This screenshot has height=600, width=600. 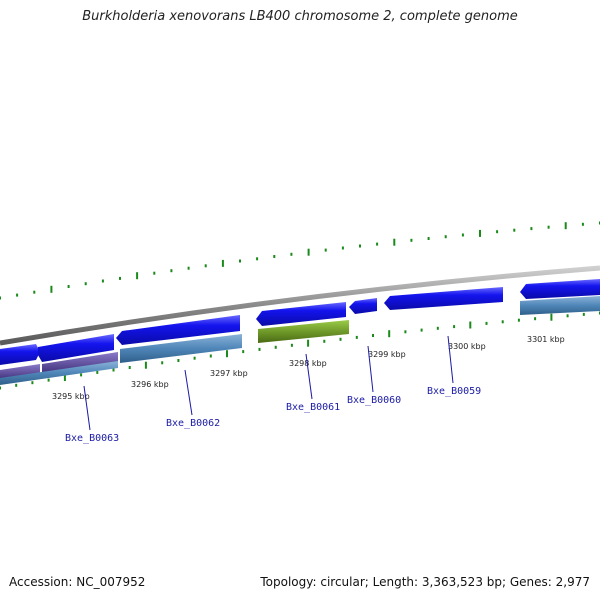 I want to click on gene-label: Bxe_B0059, so click(x=454, y=391).